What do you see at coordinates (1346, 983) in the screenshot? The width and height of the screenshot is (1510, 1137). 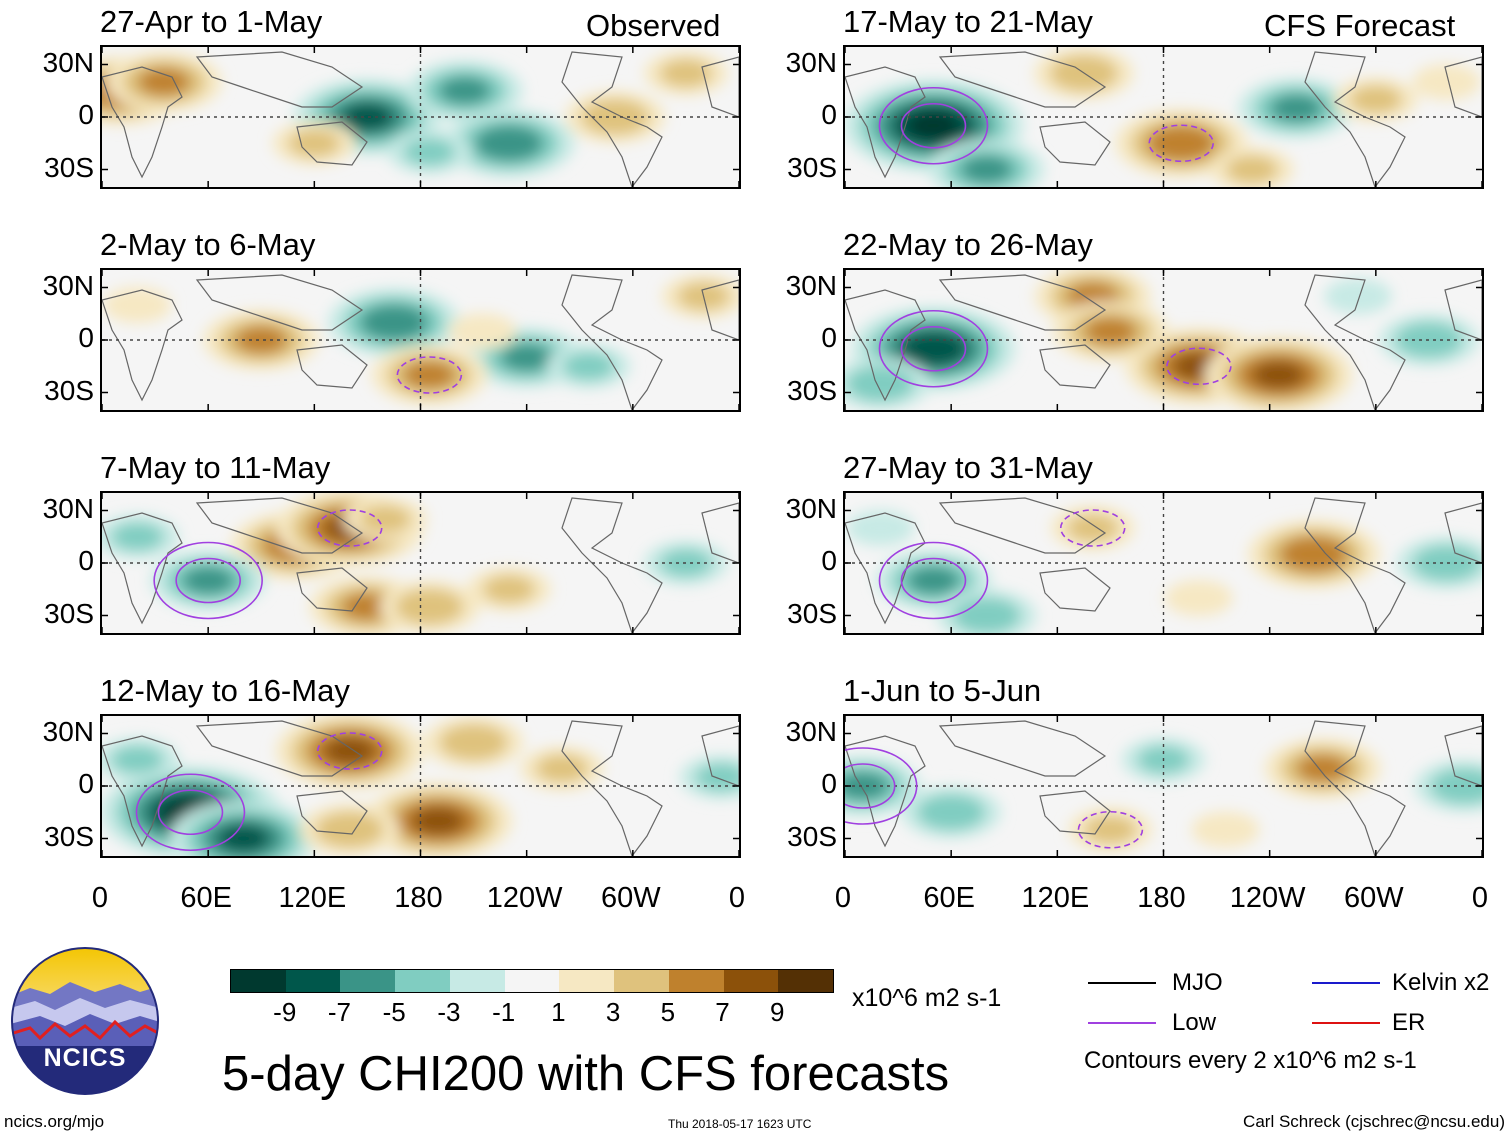 I see `legend-line-kelvin` at bounding box center [1346, 983].